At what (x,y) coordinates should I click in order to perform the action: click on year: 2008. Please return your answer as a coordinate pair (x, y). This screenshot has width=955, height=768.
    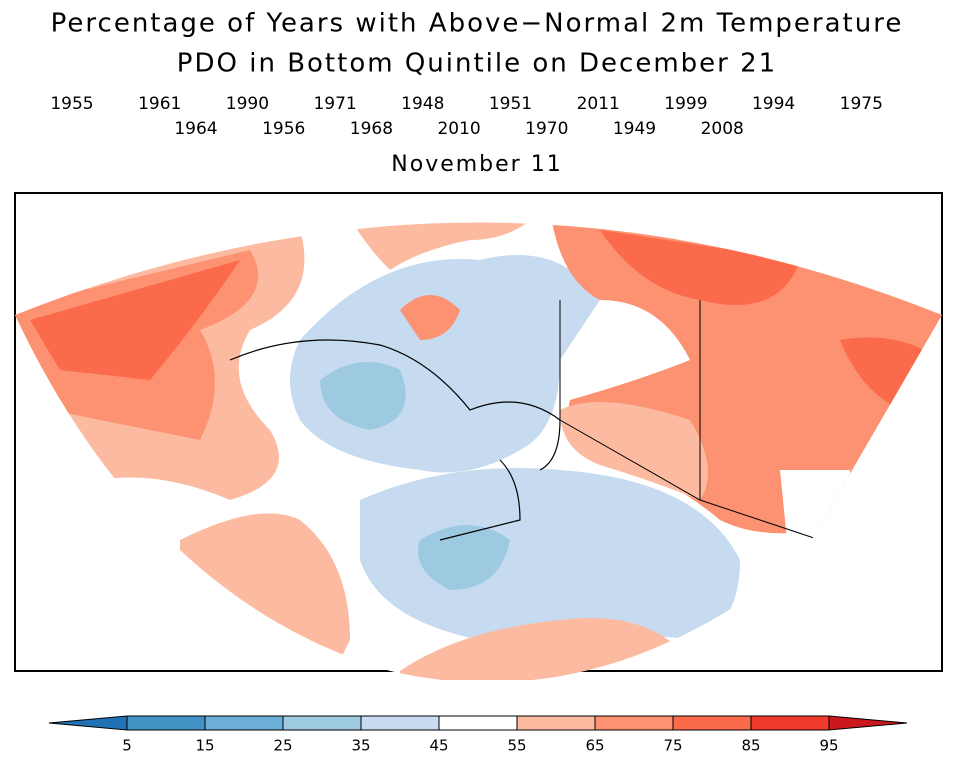
    Looking at the image, I should click on (722, 129).